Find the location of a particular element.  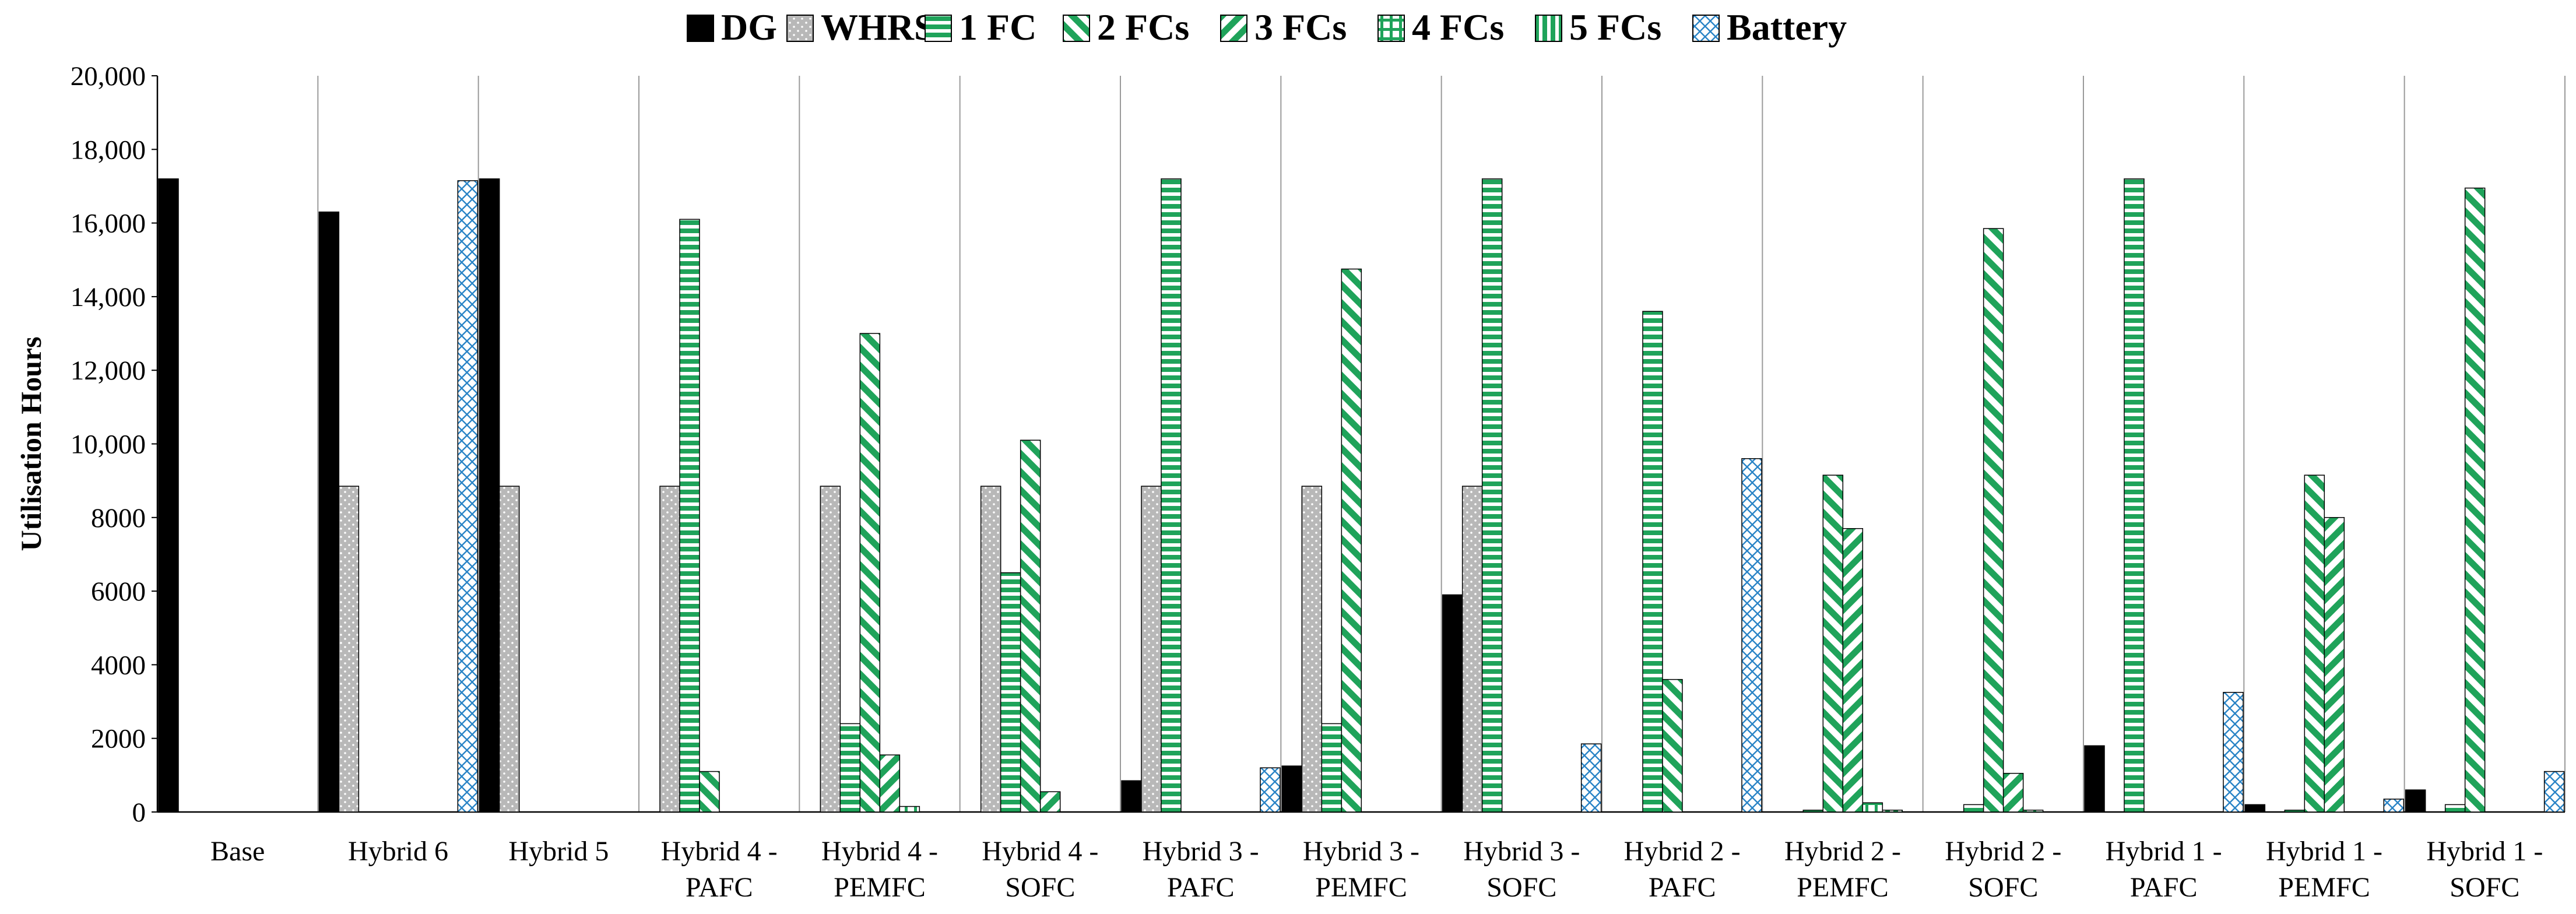

bar-hybrid-3-pemfc-2-fcs is located at coordinates (1351, 540).